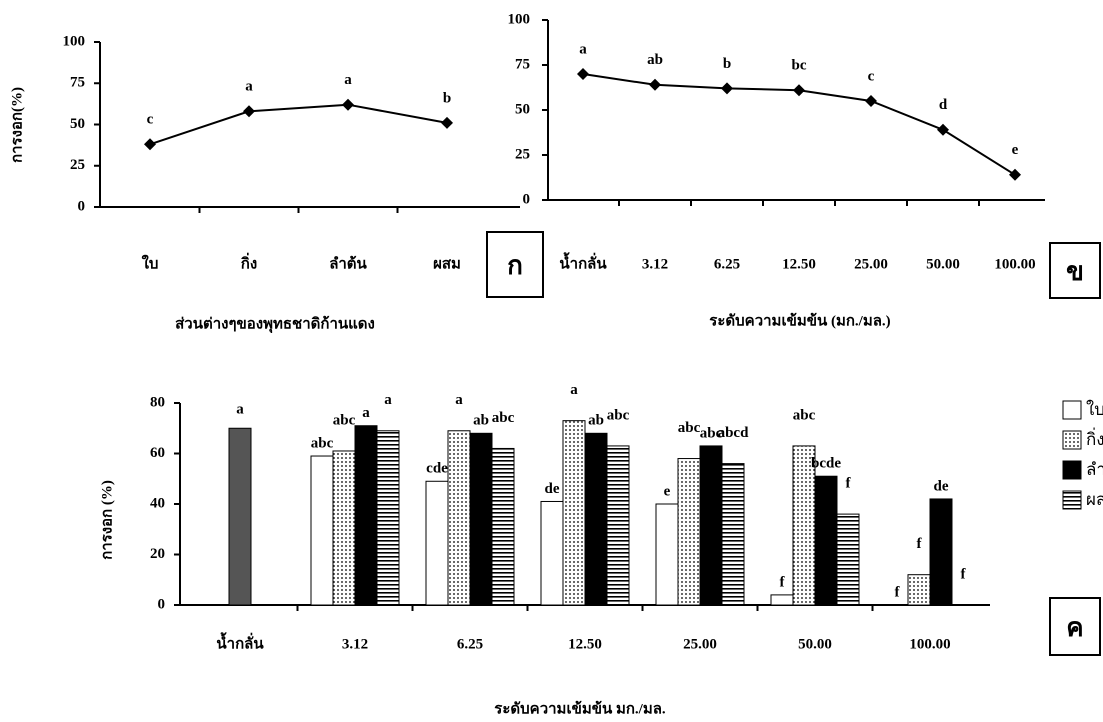  Describe the element at coordinates (519, 19) in the screenshot. I see `y-tick-label: 100` at that location.